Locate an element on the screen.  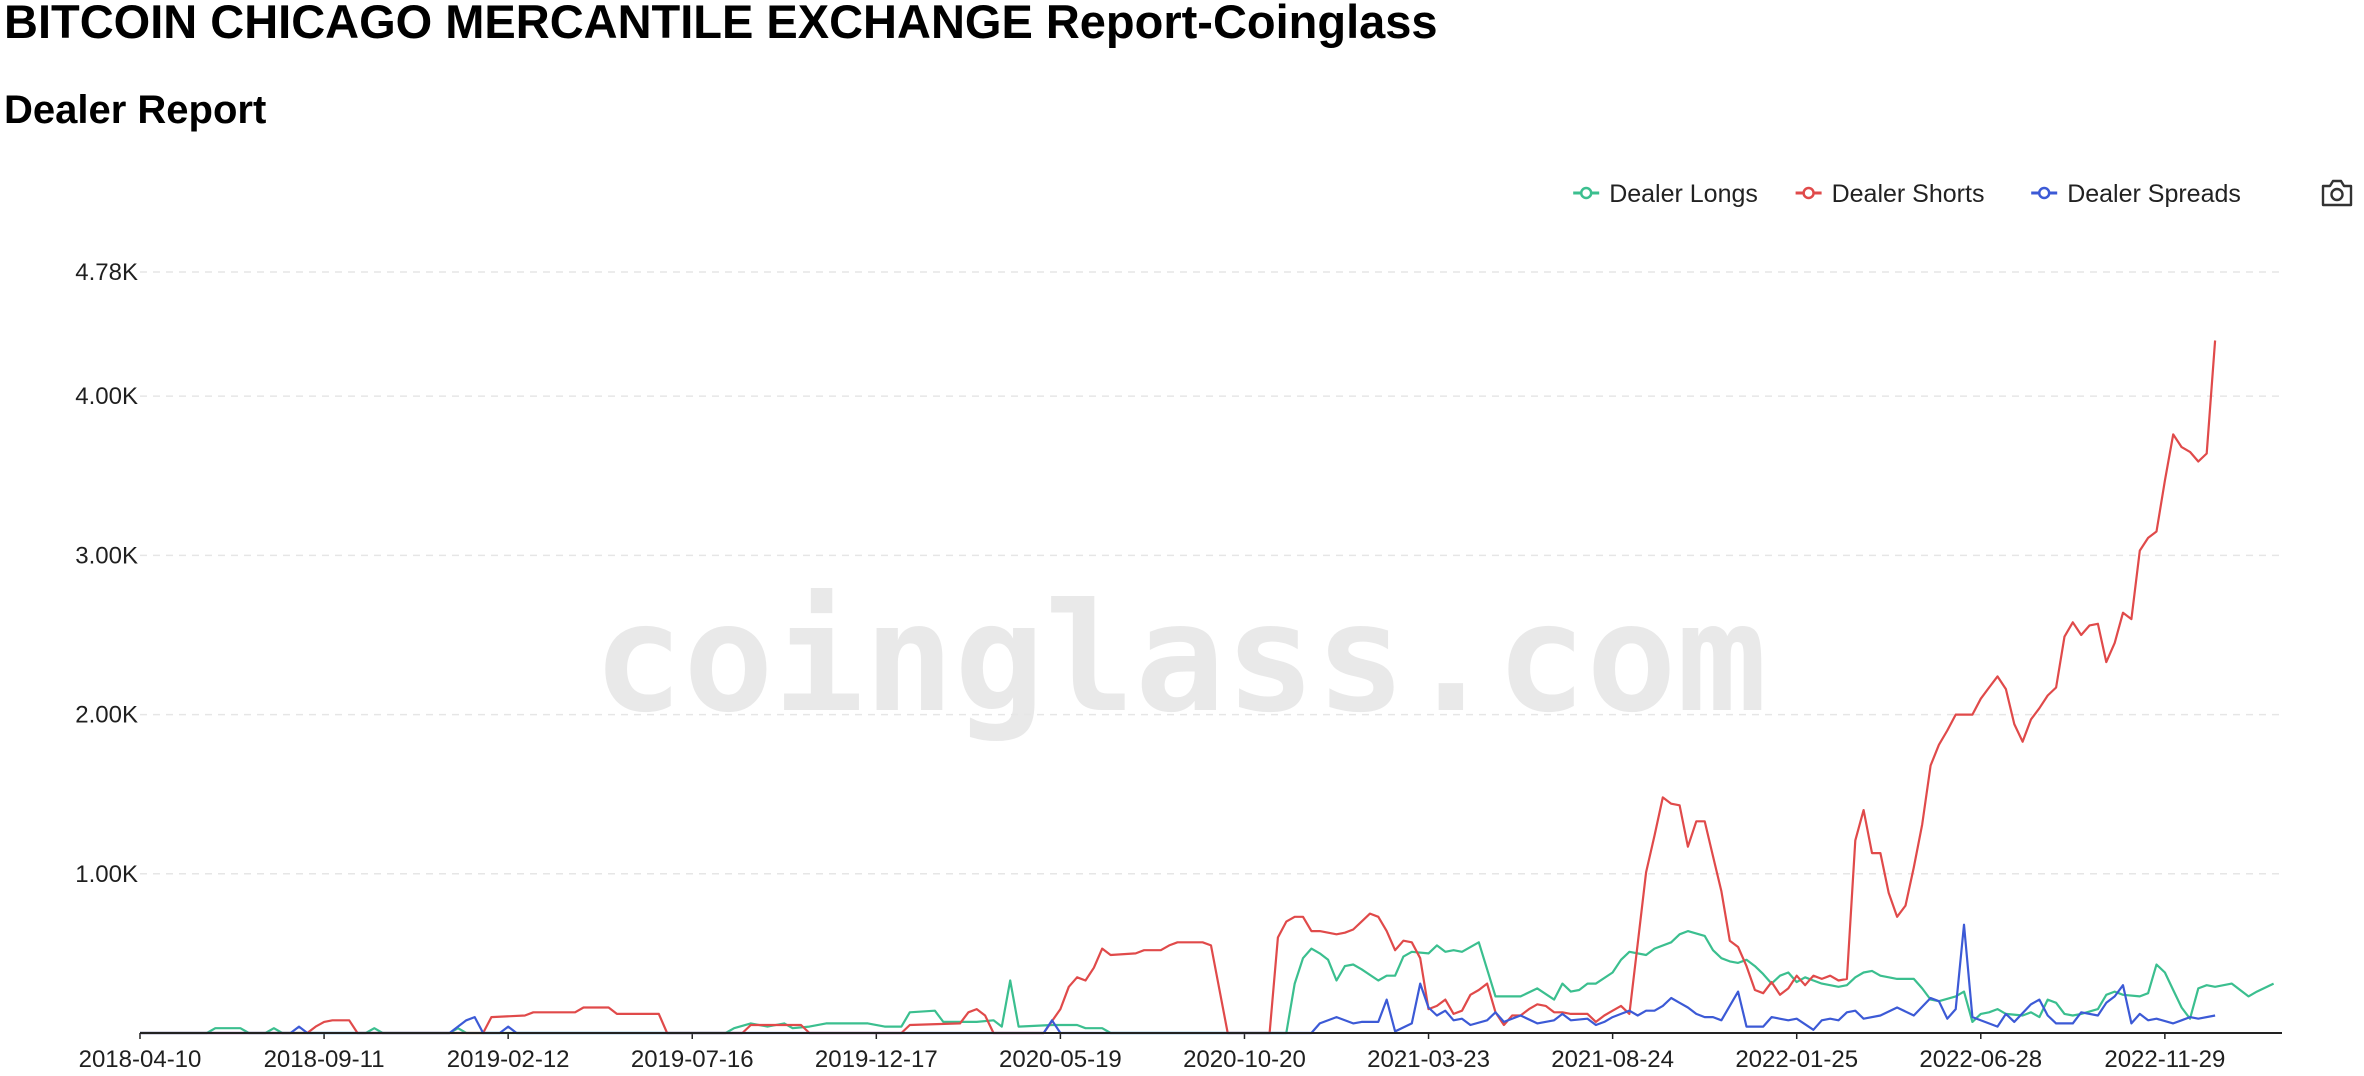
x-tick-label: 2020-05-19 is located at coordinates (1060, 1059).